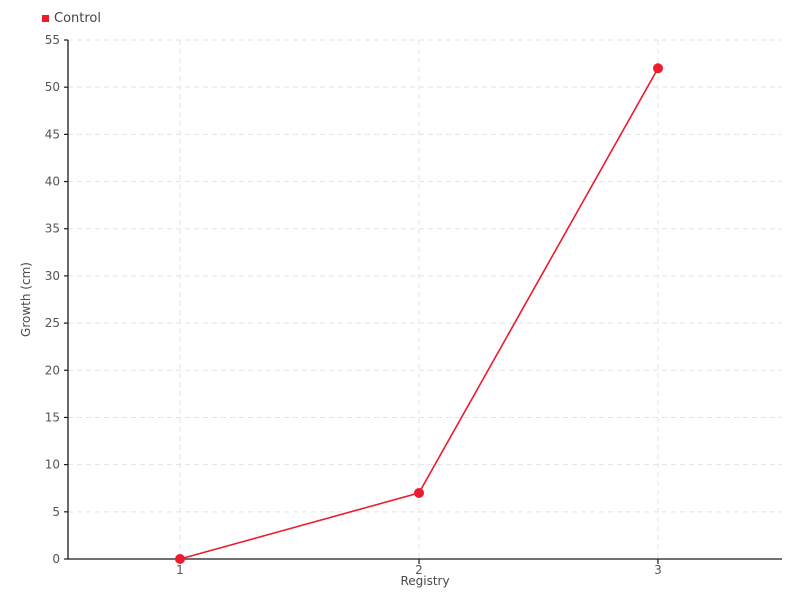 The width and height of the screenshot is (800, 600). I want to click on y-tick-label: 40, so click(52, 182).